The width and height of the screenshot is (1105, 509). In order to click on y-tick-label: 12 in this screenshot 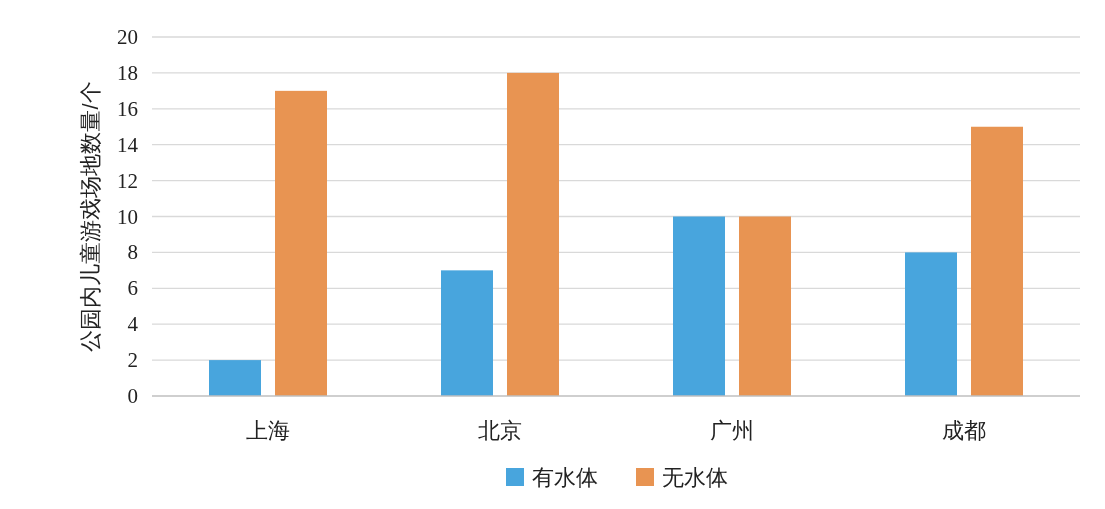, I will do `click(127, 180)`.